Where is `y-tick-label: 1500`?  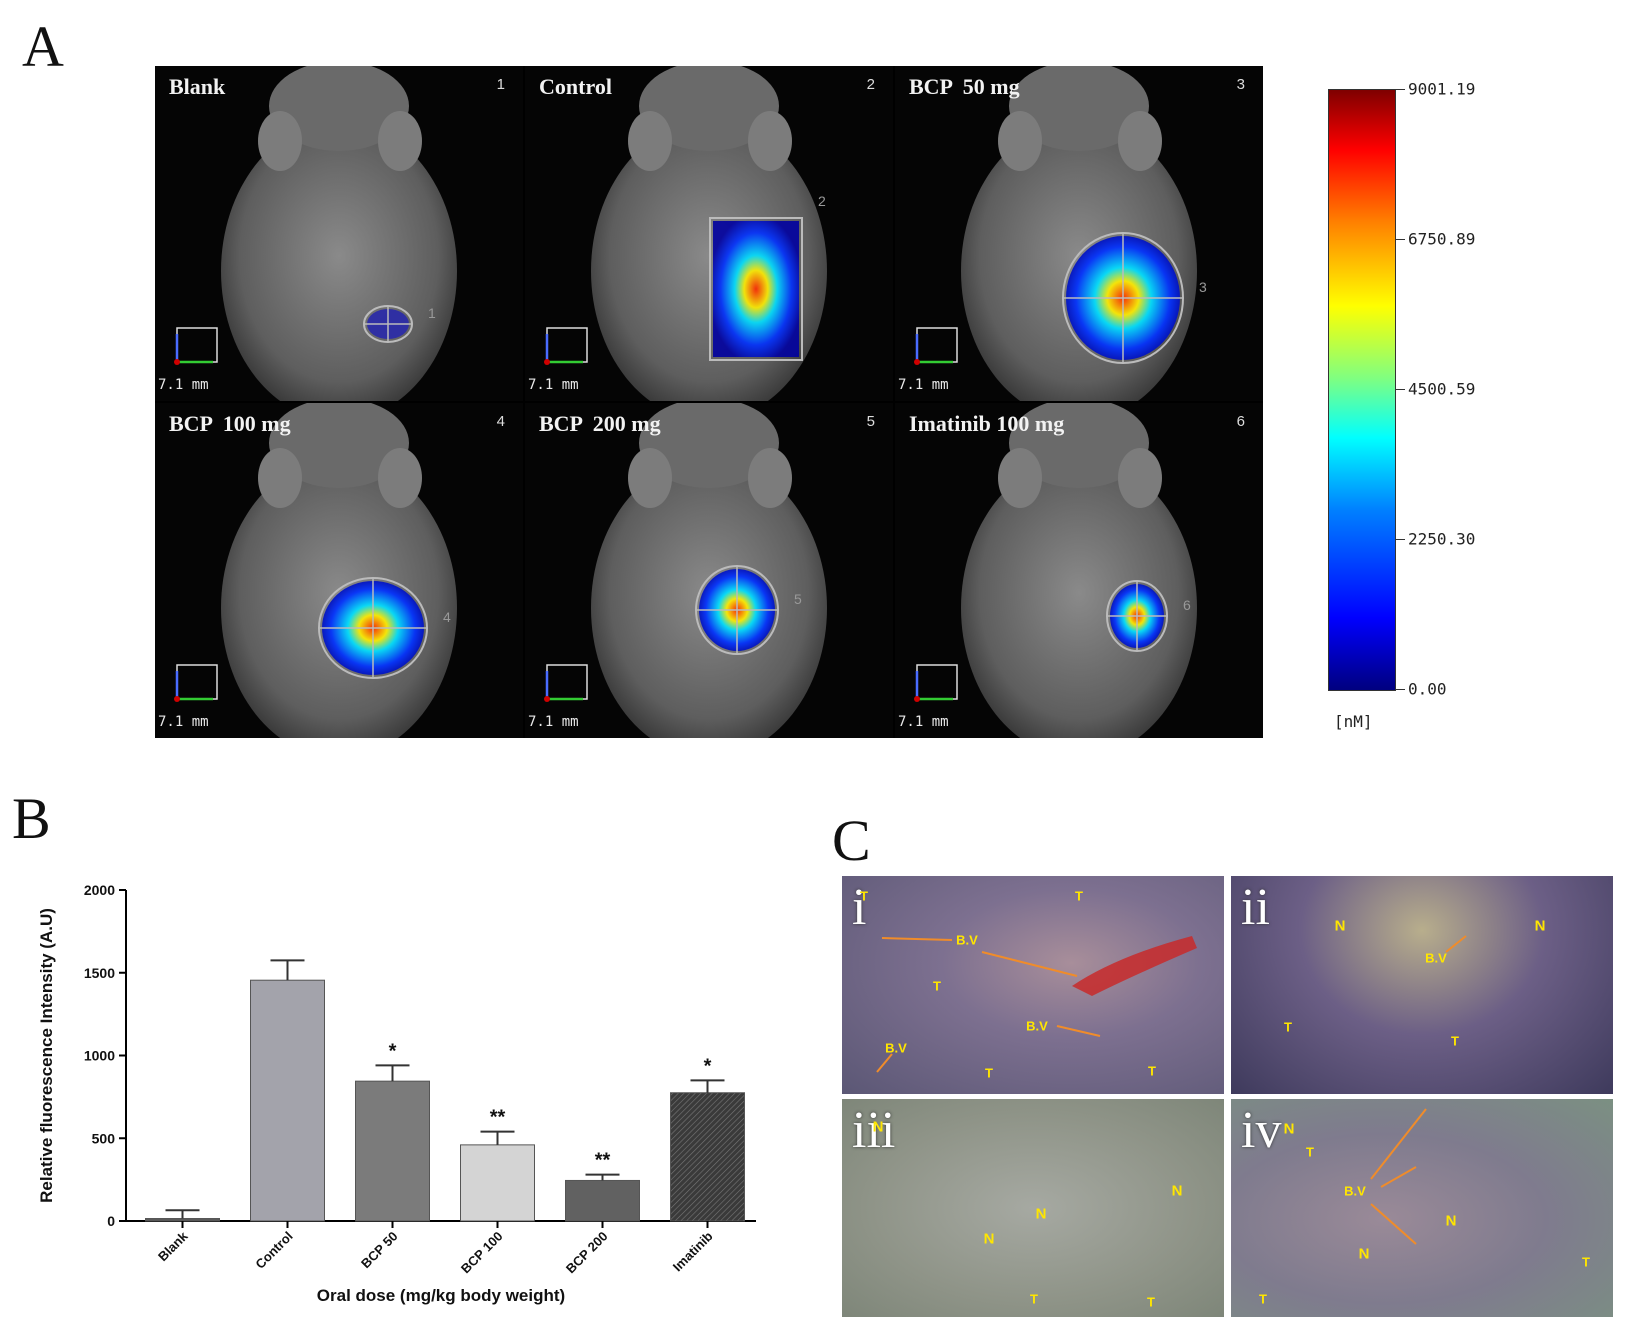 y-tick-label: 1500 is located at coordinates (99, 973).